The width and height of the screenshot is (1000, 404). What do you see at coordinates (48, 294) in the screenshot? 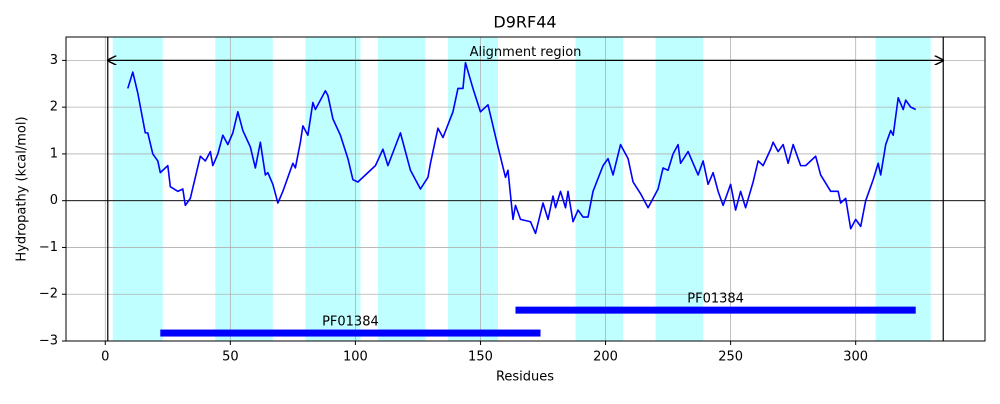
I see `y-tick-label: −2` at bounding box center [48, 294].